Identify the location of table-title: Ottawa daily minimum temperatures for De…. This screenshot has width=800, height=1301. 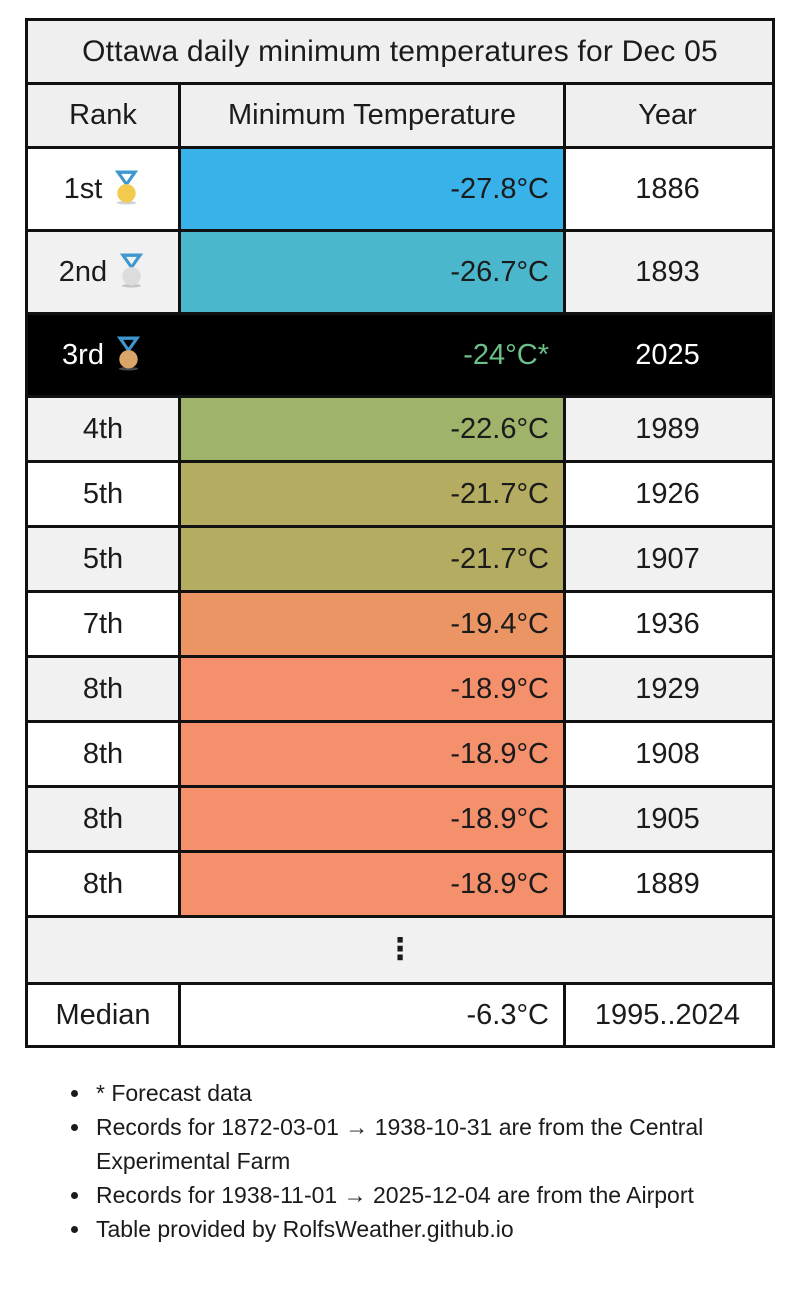
(400, 51).